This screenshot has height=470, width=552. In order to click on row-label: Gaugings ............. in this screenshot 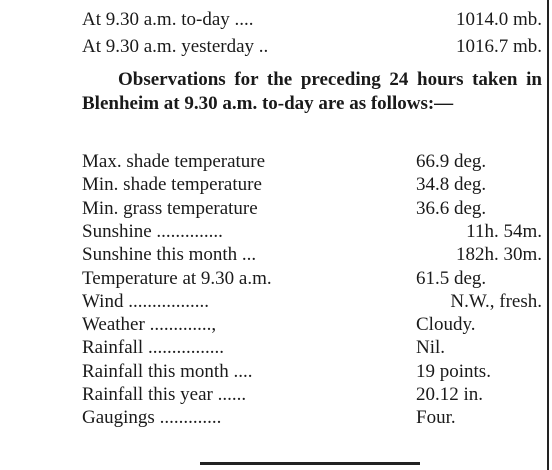, I will do `click(152, 418)`.